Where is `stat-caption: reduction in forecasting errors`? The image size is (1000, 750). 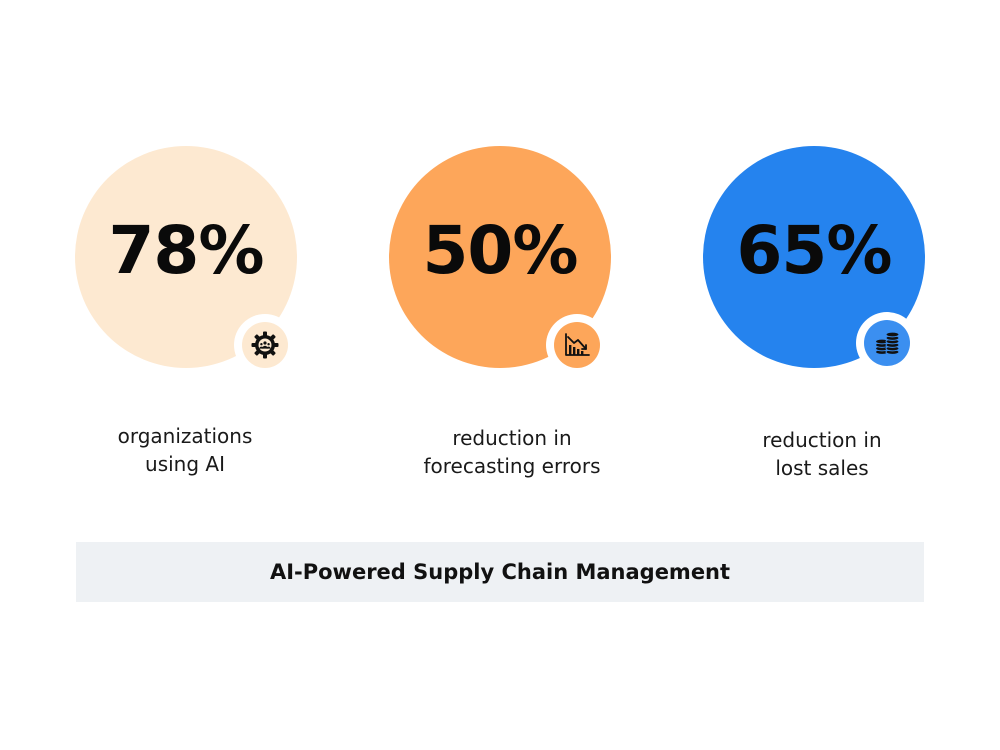
stat-caption: reduction in forecasting errors is located at coordinates (512, 452).